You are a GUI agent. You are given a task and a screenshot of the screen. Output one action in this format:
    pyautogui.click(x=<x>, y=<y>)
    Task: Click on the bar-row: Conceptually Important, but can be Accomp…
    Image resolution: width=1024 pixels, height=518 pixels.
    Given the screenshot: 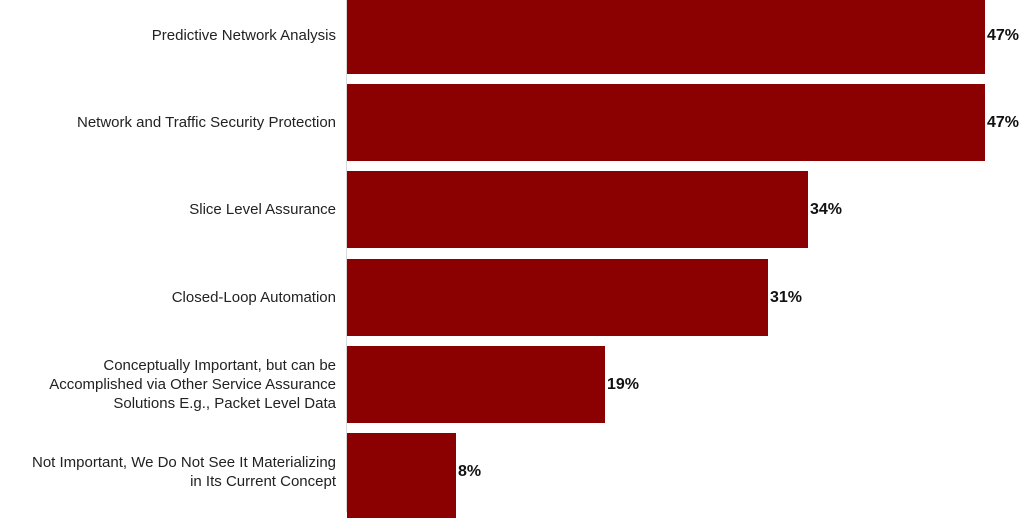 What is the action you would take?
    pyautogui.click(x=512, y=384)
    